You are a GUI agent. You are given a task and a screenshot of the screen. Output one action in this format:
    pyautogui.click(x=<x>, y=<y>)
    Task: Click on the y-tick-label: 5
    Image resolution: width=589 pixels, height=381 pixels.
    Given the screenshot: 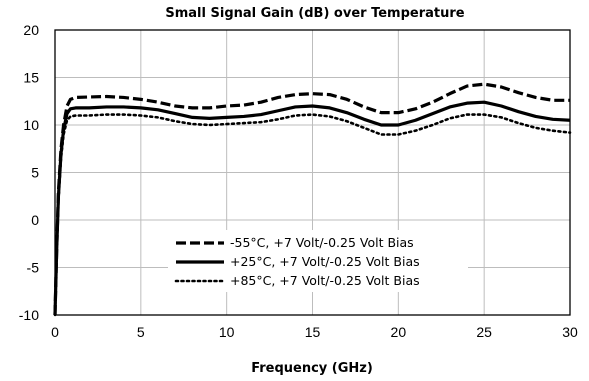 What is the action you would take?
    pyautogui.click(x=35, y=173)
    